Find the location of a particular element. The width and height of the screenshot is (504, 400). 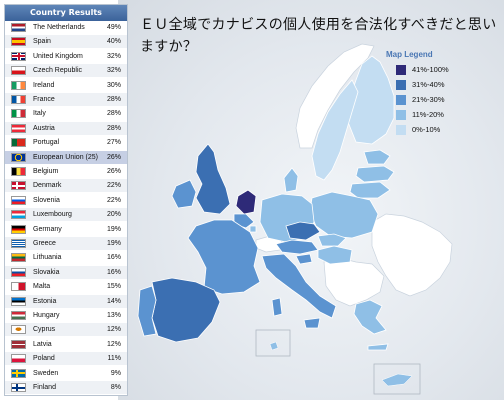

legend-label: 0%-10% is located at coordinates (426, 129).